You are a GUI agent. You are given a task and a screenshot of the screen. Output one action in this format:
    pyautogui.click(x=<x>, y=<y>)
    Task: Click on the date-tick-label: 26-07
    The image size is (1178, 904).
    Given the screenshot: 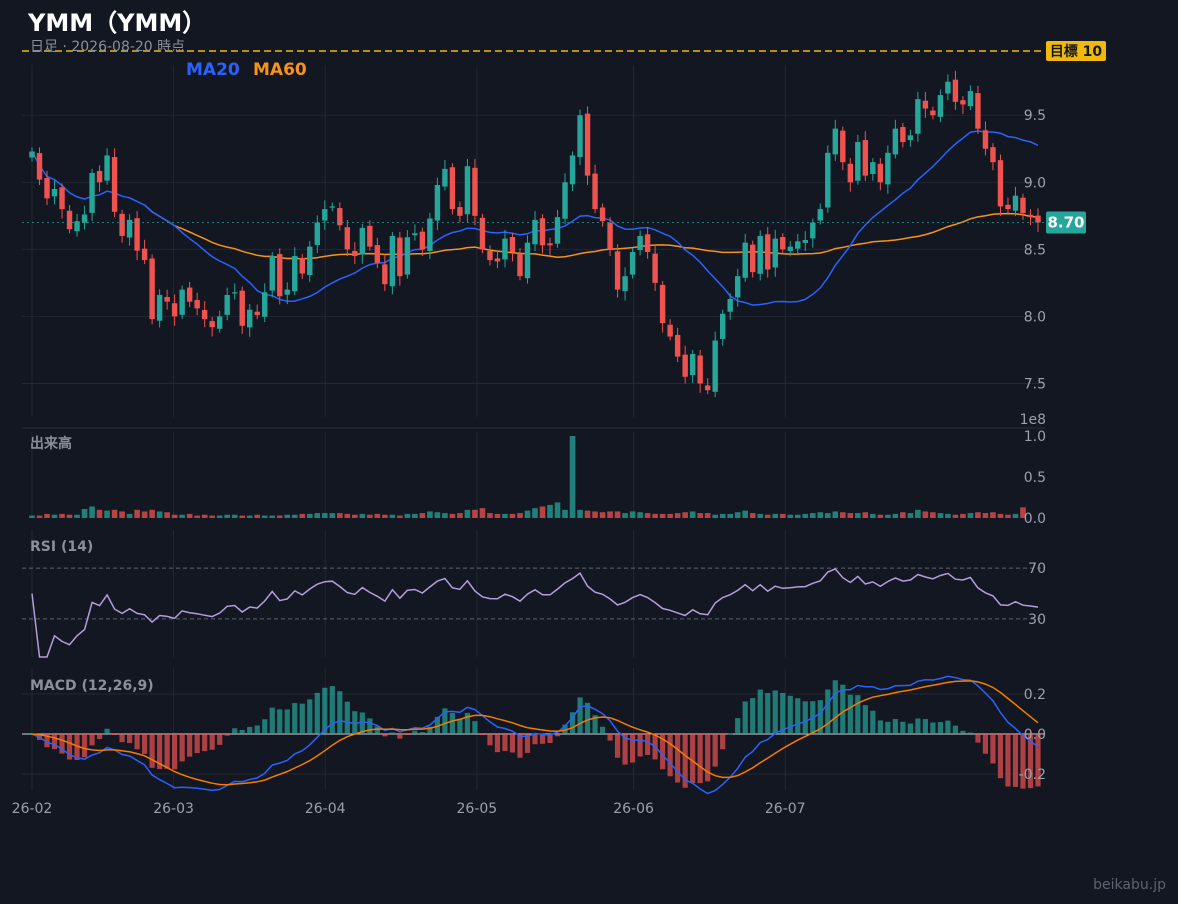 What is the action you would take?
    pyautogui.click(x=785, y=809)
    